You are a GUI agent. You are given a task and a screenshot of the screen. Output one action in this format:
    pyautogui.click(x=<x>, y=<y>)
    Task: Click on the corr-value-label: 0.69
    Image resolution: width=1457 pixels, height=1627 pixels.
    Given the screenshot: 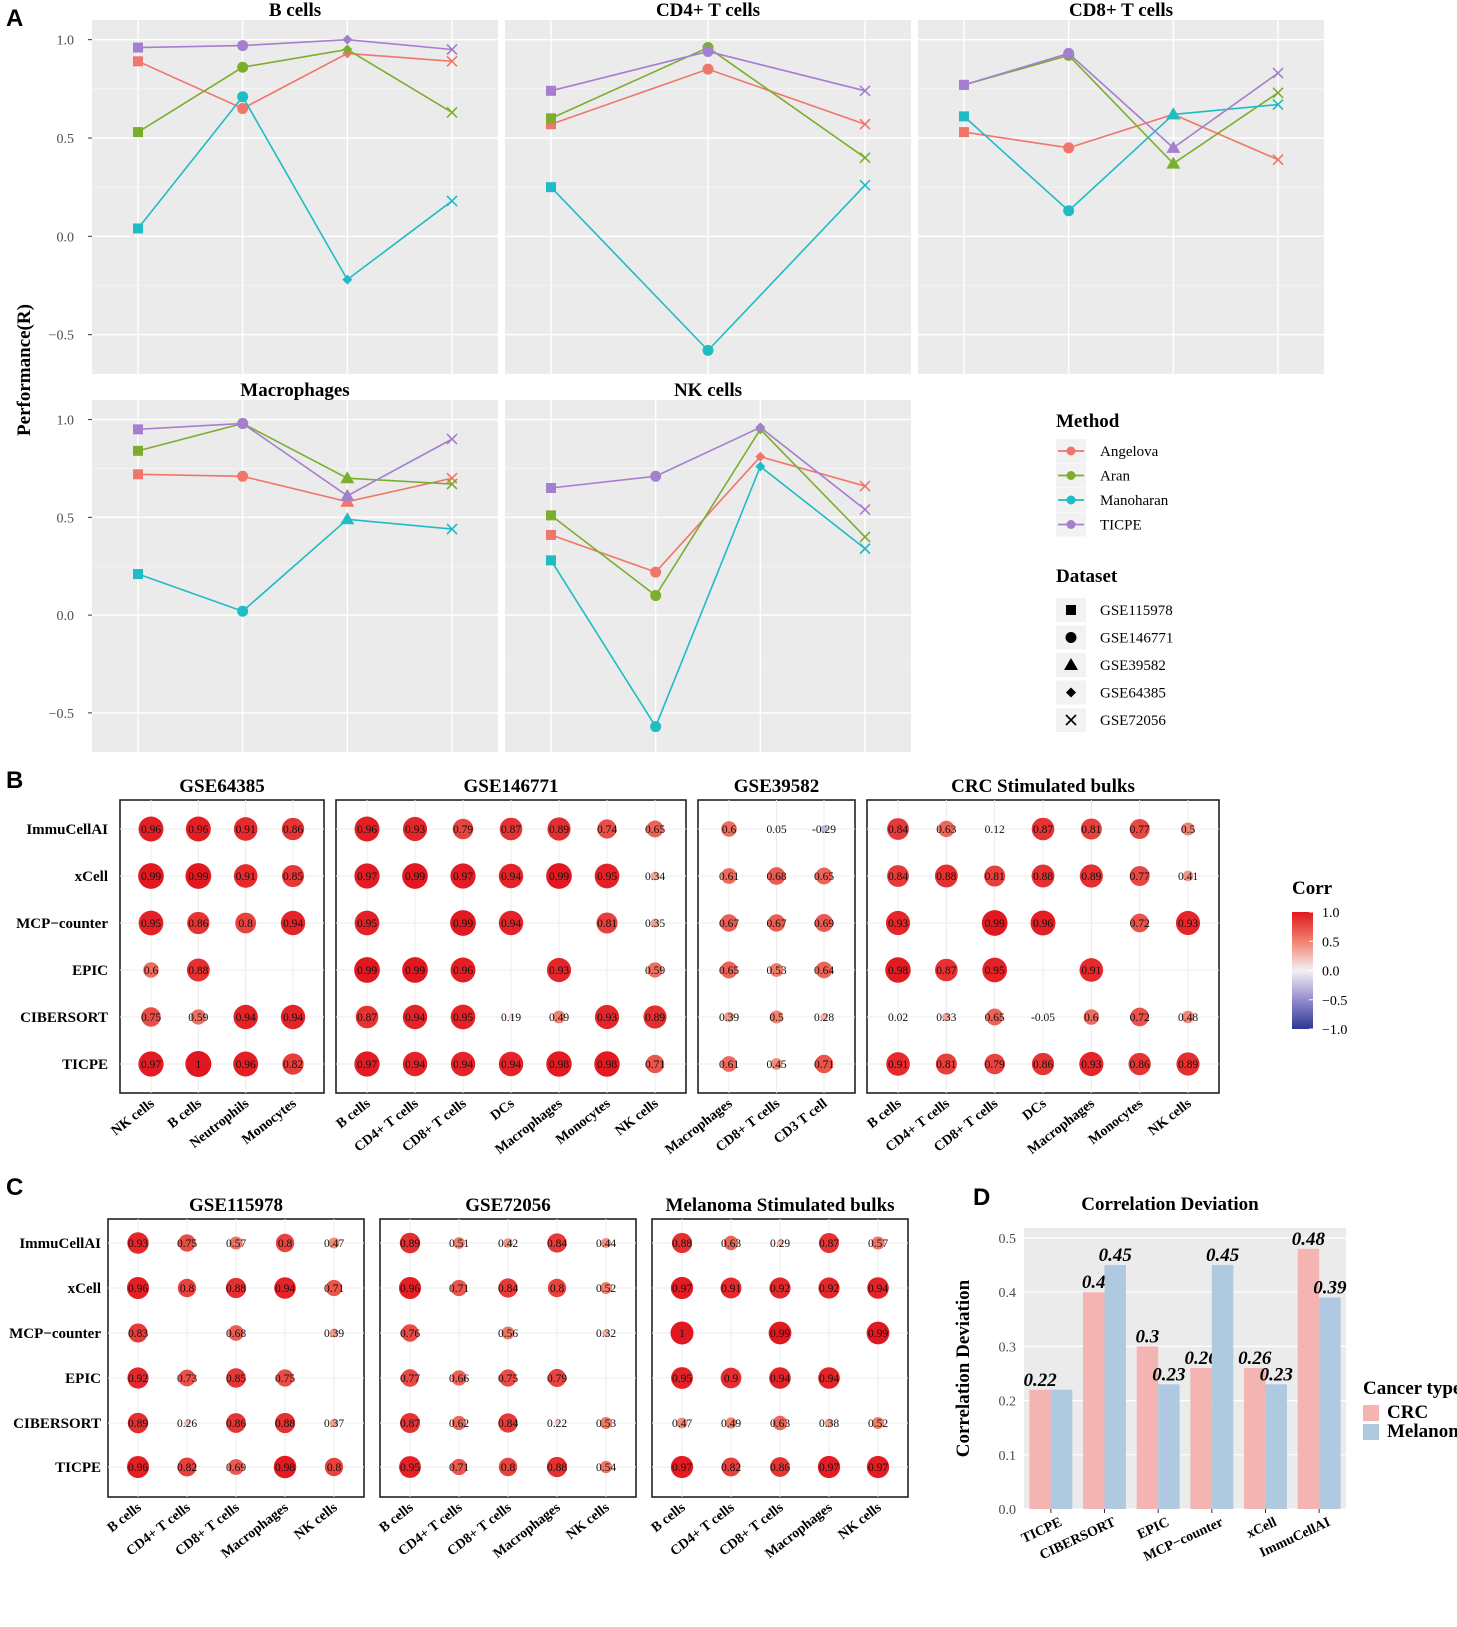 What is the action you would take?
    pyautogui.click(x=824, y=924)
    